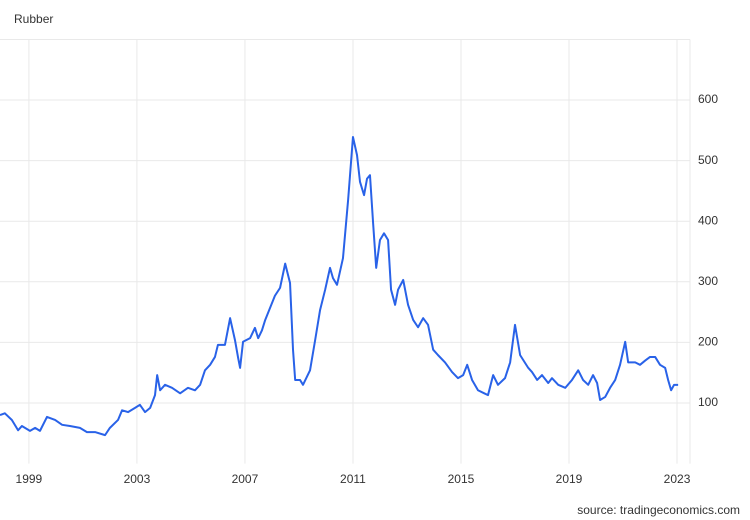 The height and width of the screenshot is (520, 750). I want to click on x-tick-label: 2011, so click(353, 479).